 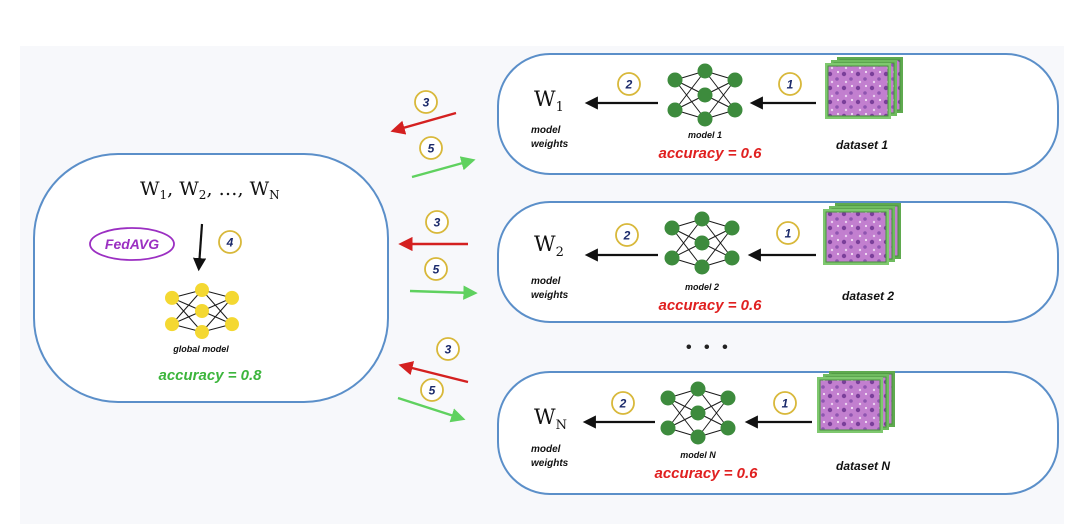 What do you see at coordinates (705, 135) in the screenshot?
I see `client-1-model-label: model 1` at bounding box center [705, 135].